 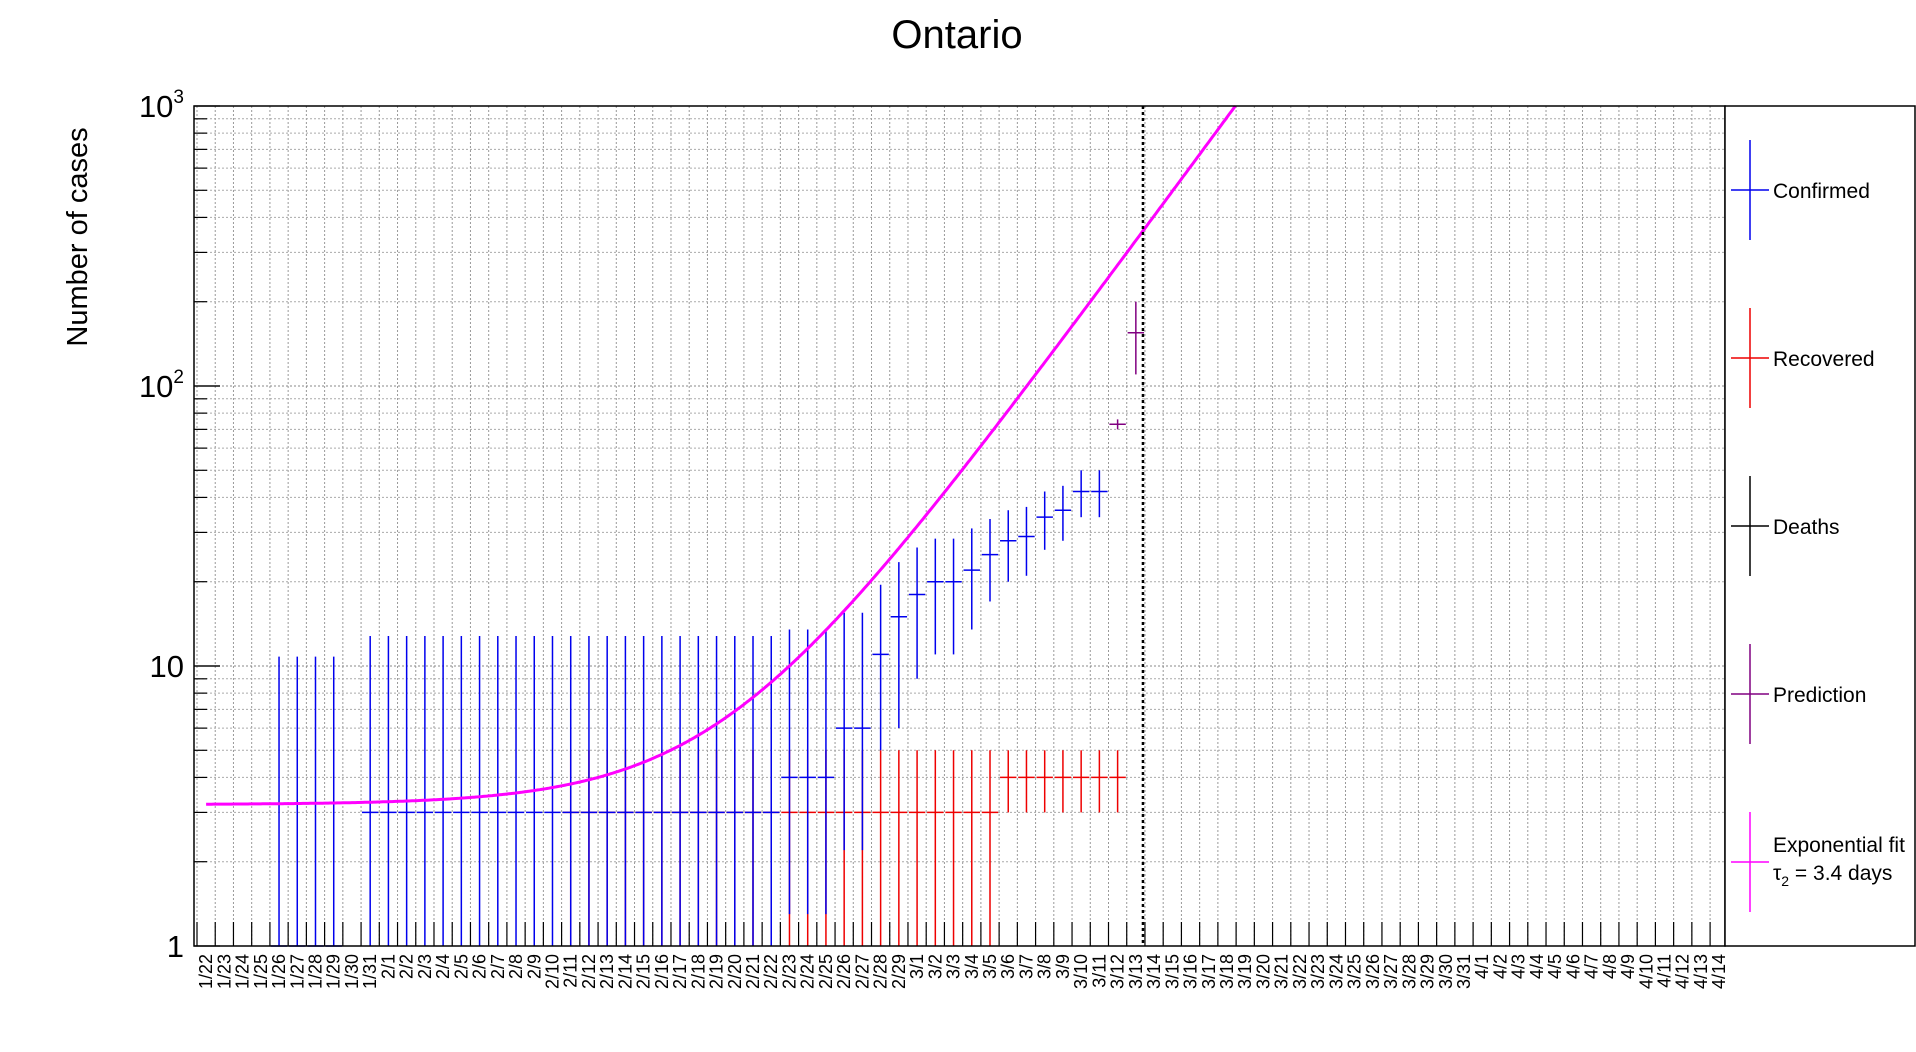 What do you see at coordinates (862, 971) in the screenshot?
I see `x-tick-label: 2/27` at bounding box center [862, 971].